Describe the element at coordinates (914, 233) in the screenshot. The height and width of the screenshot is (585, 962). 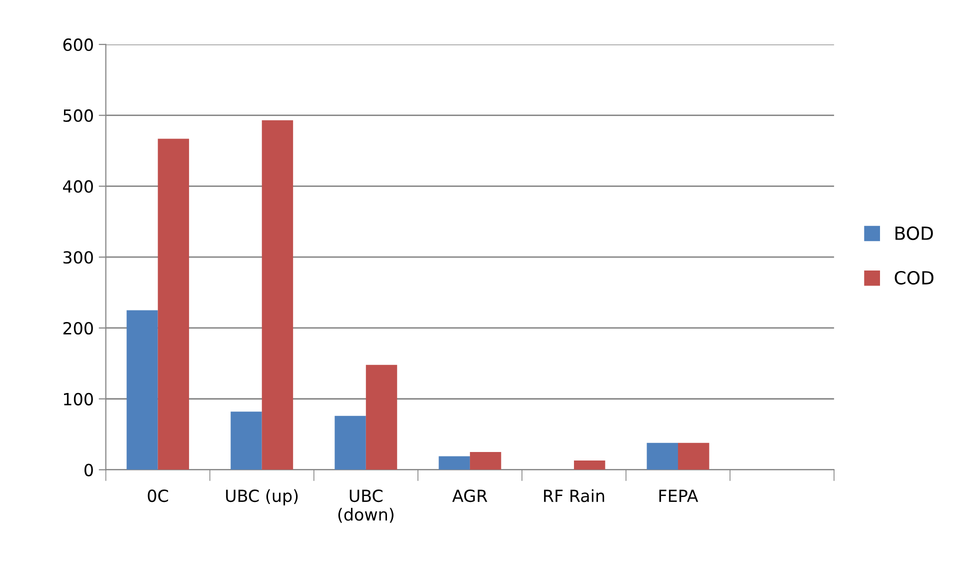
I see `legend-label: BOD` at that location.